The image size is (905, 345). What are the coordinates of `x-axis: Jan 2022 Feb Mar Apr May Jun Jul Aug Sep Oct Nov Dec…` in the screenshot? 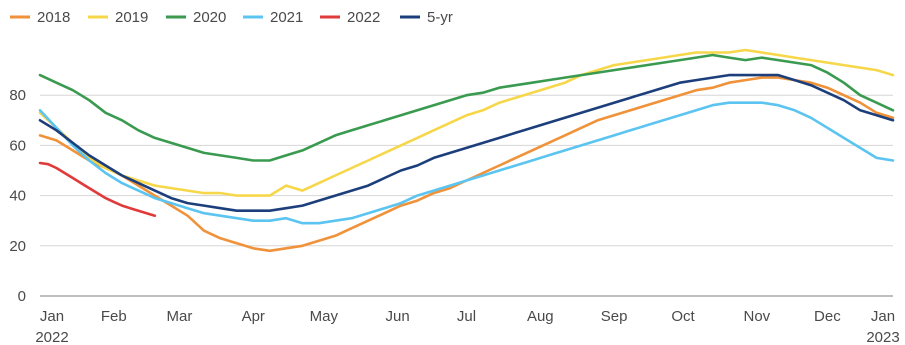 It's located at (467, 326).